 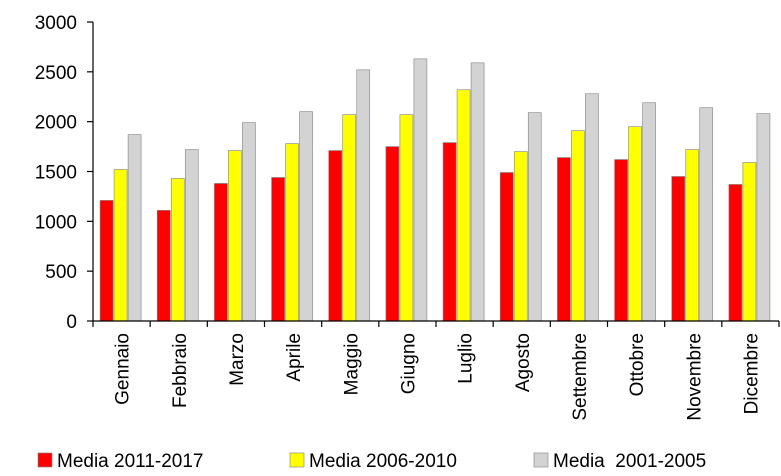 I want to click on x-tick-label: Agosto, so click(x=523, y=362).